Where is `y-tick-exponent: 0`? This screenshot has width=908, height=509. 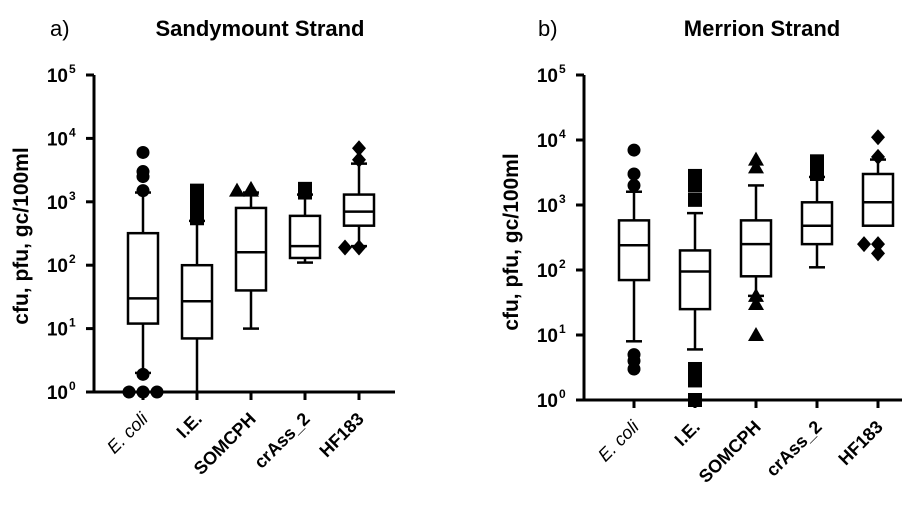 y-tick-exponent: 0 is located at coordinates (72, 386).